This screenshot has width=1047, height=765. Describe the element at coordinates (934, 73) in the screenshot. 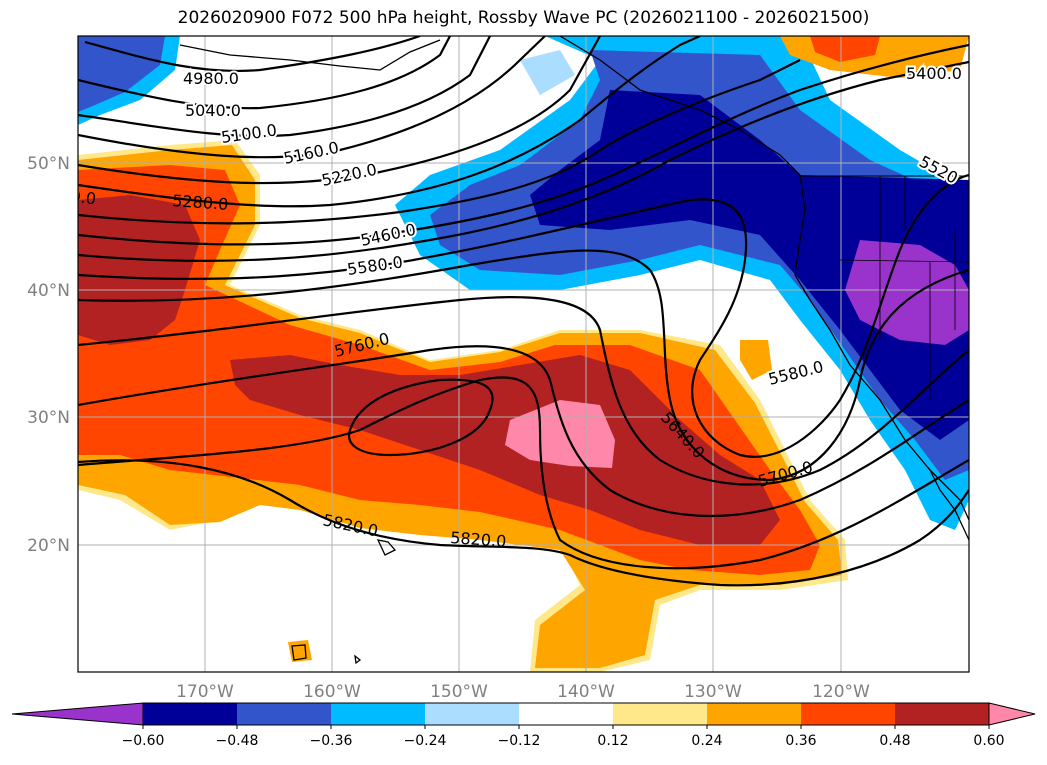

I see `contour-label-5400: 5400.0` at that location.